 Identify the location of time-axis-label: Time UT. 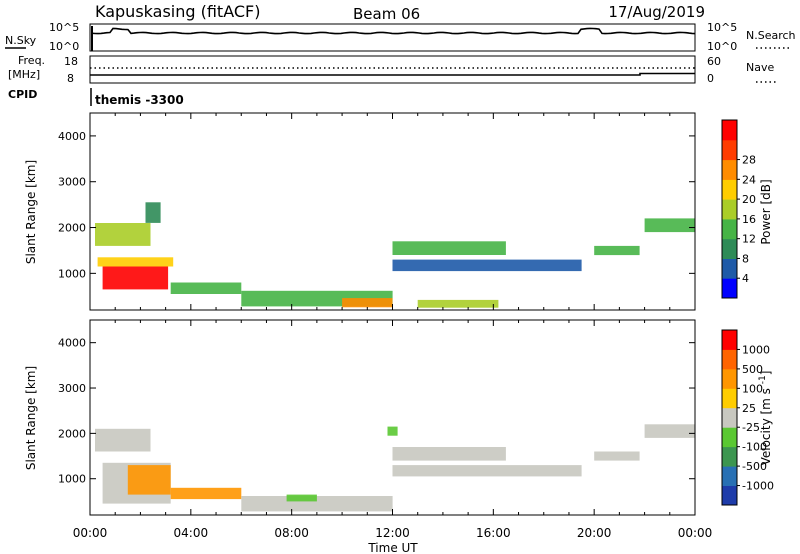
(392, 547).